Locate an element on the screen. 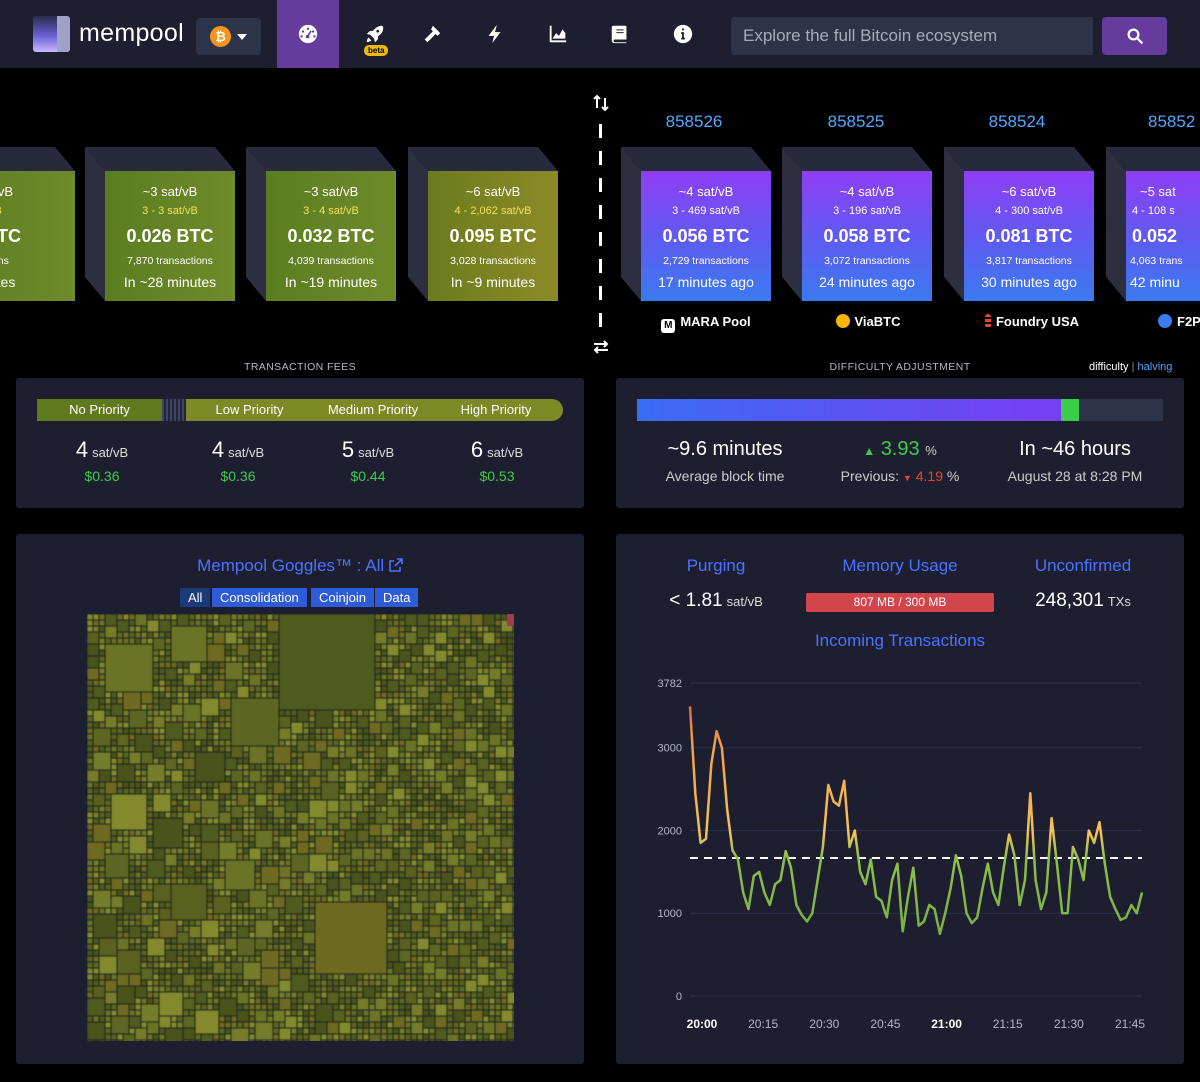 The image size is (1200, 1082). block-total-btc: 0.032 BTC is located at coordinates (331, 236).